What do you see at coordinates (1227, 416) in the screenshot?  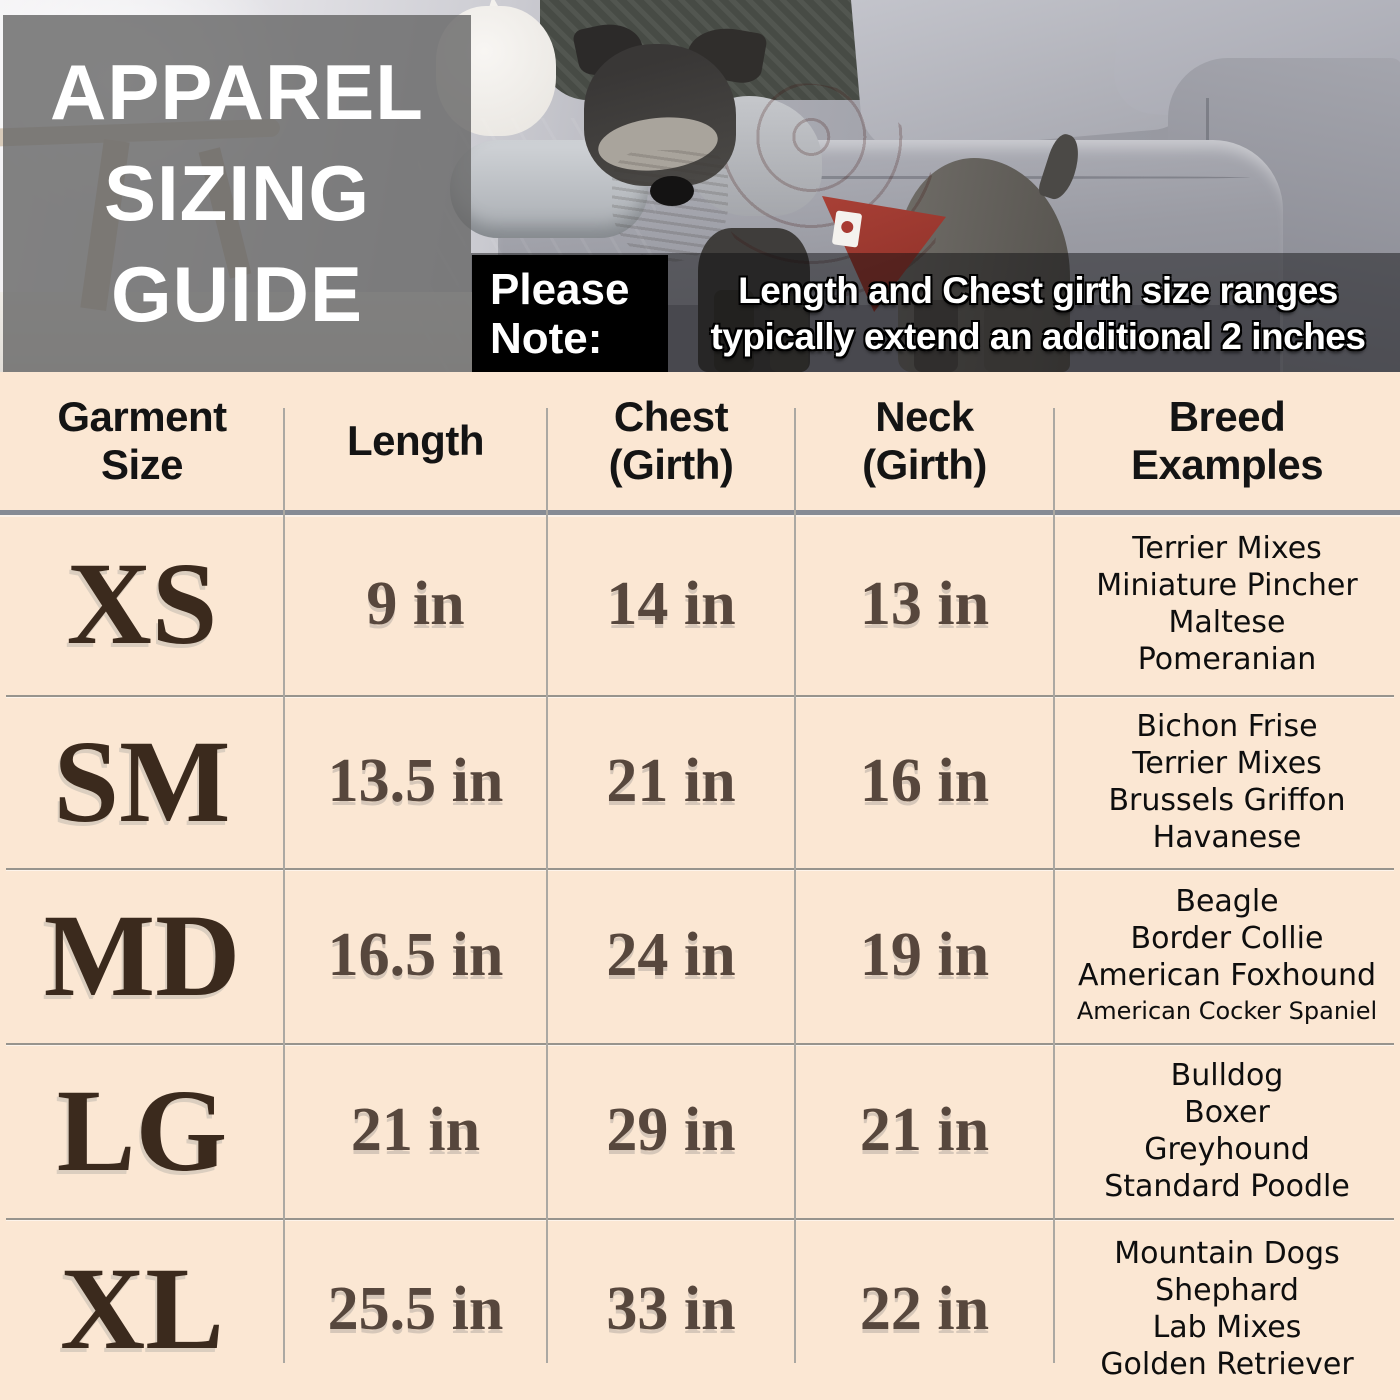 I see `header-text: Breed` at bounding box center [1227, 416].